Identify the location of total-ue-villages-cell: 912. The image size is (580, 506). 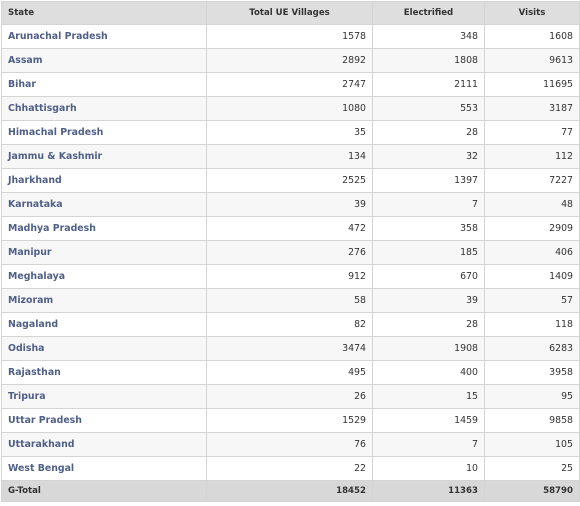
(289, 276).